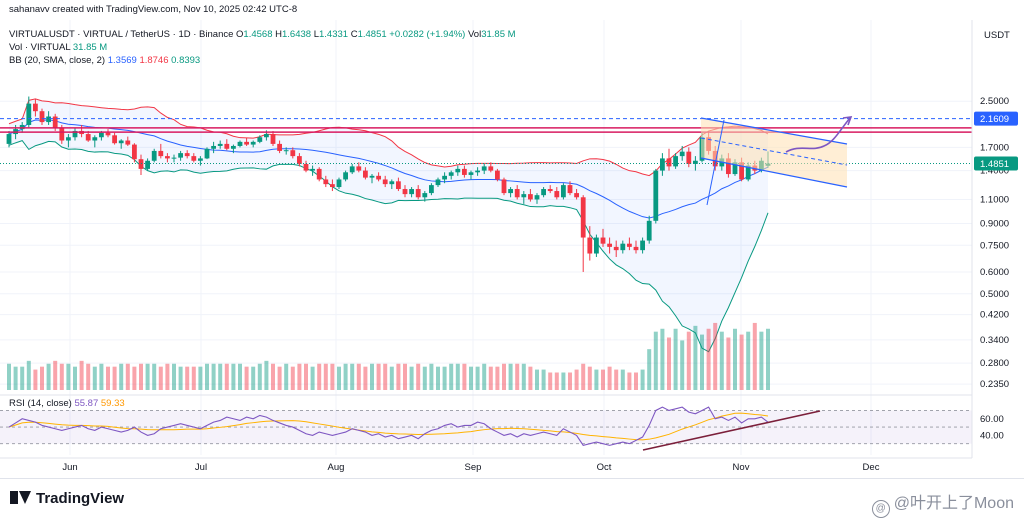  Describe the element at coordinates (473, 467) in the screenshot. I see `time-tick-label: Sep` at that location.